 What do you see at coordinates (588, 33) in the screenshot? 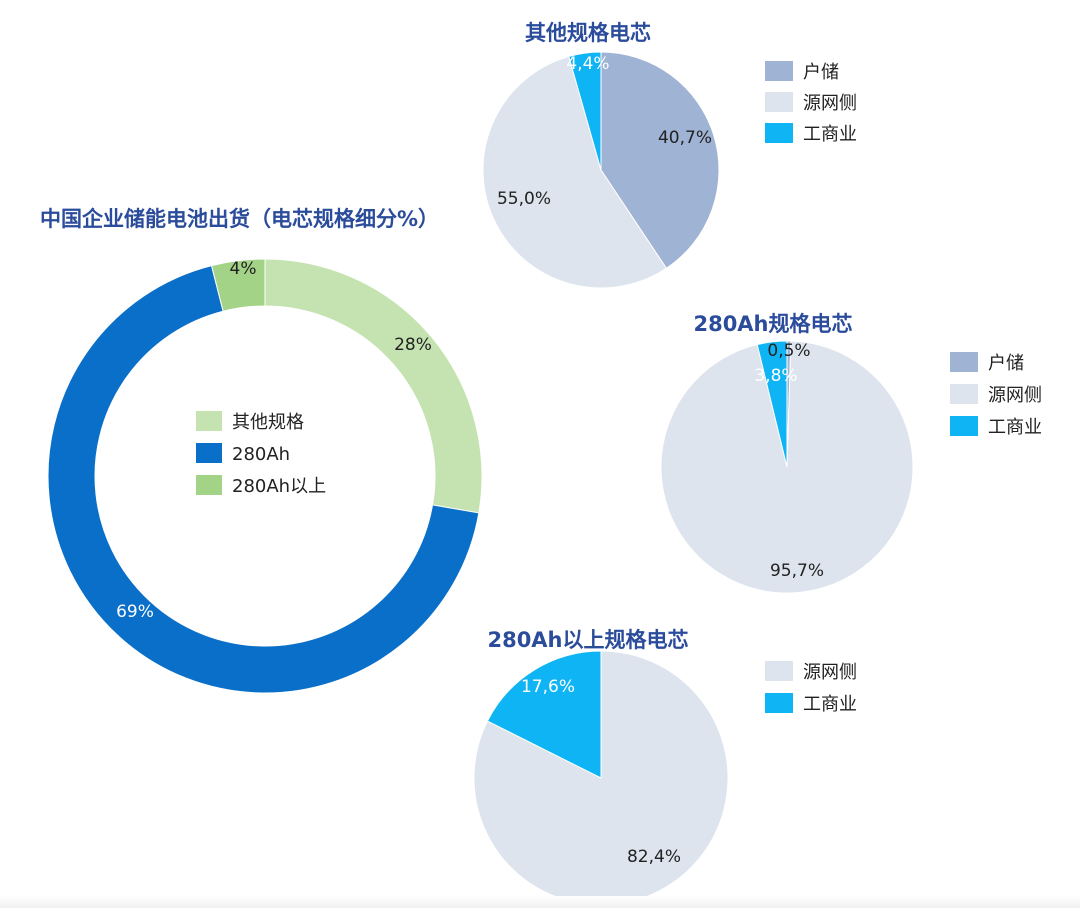
I see `other-spec-chart-title: 其他规格电芯` at bounding box center [588, 33].